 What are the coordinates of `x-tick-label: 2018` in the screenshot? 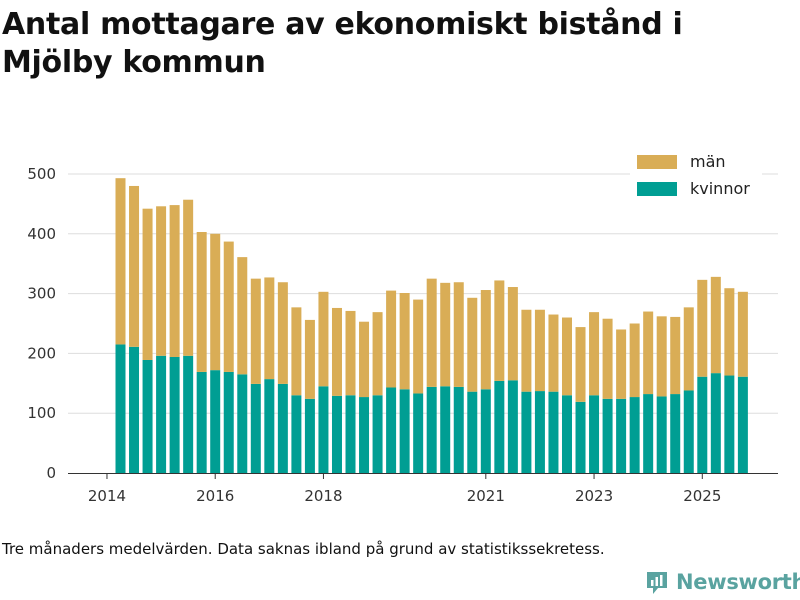 It's located at (323, 496).